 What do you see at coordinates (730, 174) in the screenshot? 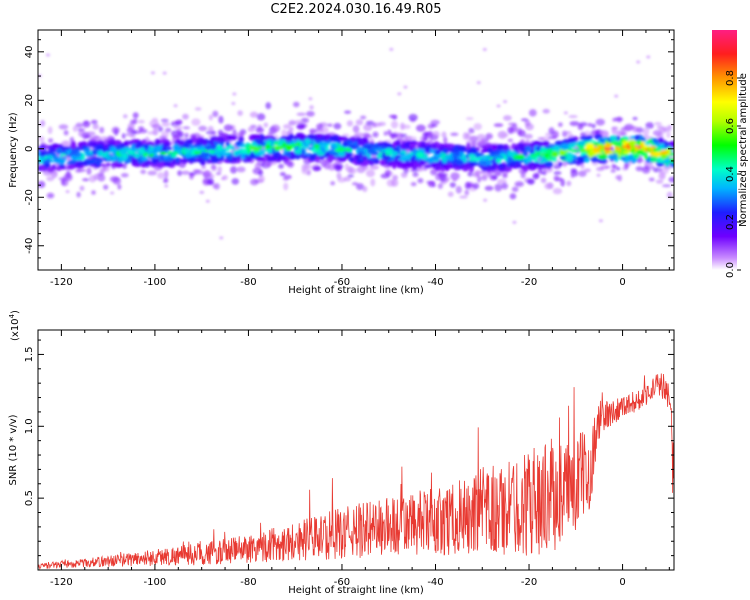
I see `colorbar-tick-label: 0.4` at bounding box center [730, 174].